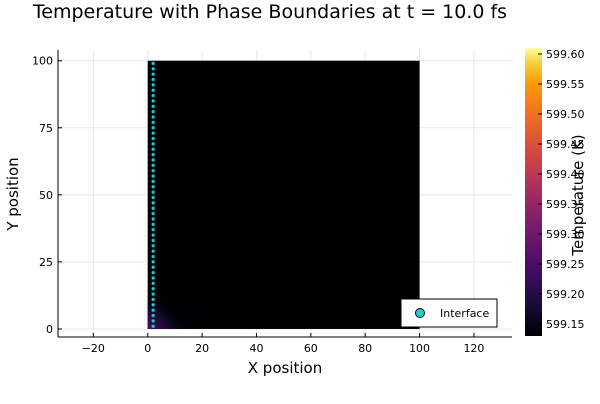  What do you see at coordinates (565, 264) in the screenshot?
I see `colorbar-tick-label: 599.25` at bounding box center [565, 264].